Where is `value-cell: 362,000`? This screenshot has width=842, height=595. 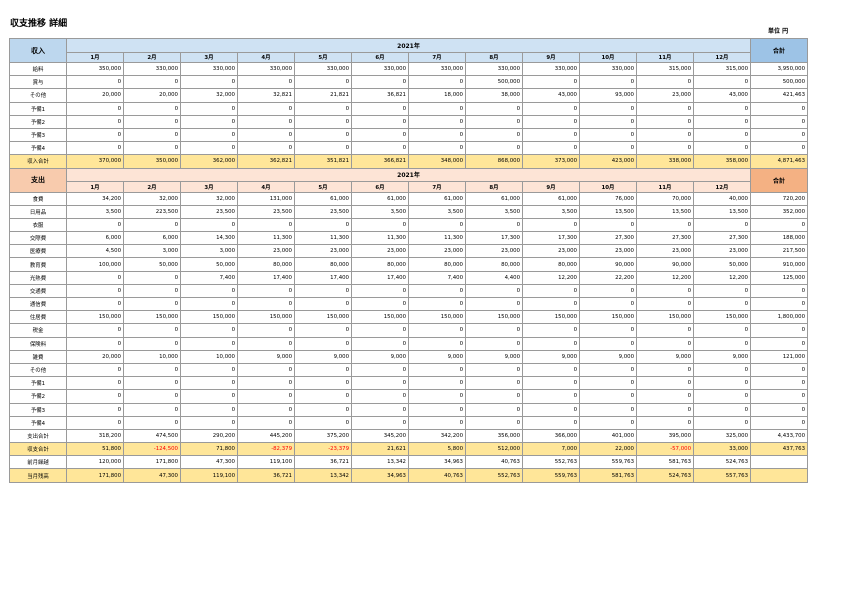
value-cell: 362,000 is located at coordinates (209, 161).